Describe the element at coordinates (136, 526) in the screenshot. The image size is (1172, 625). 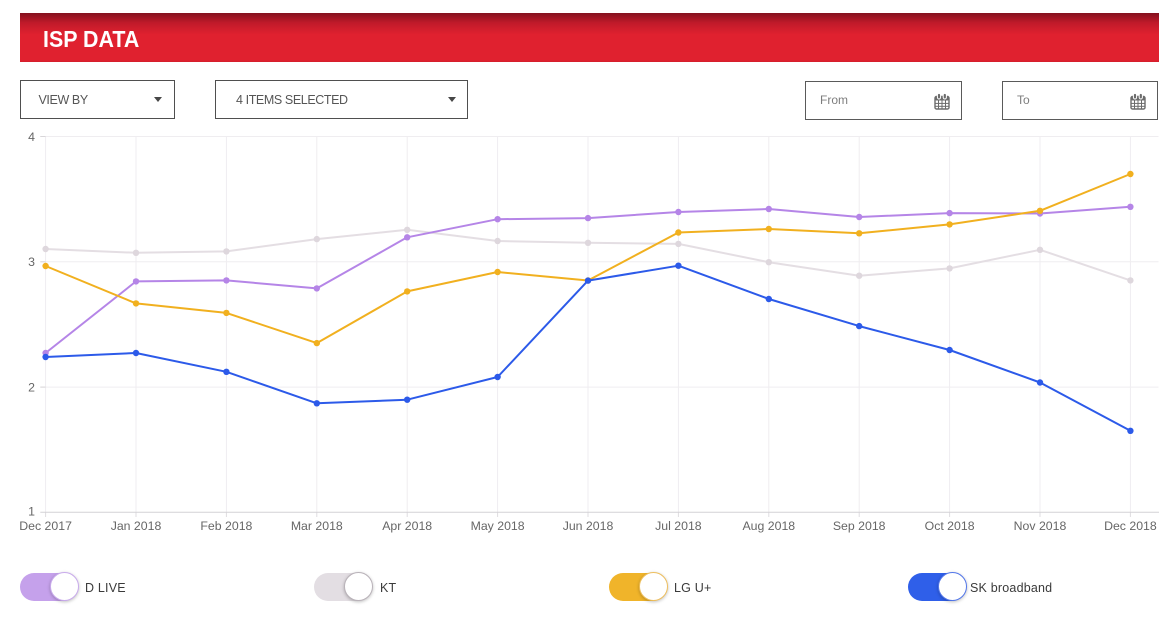
I see `svg-text: Jan 2018` at that location.